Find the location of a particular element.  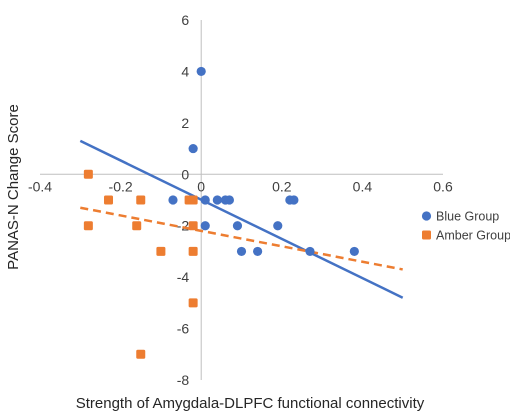

y-tick-label: 6 is located at coordinates (185, 20).